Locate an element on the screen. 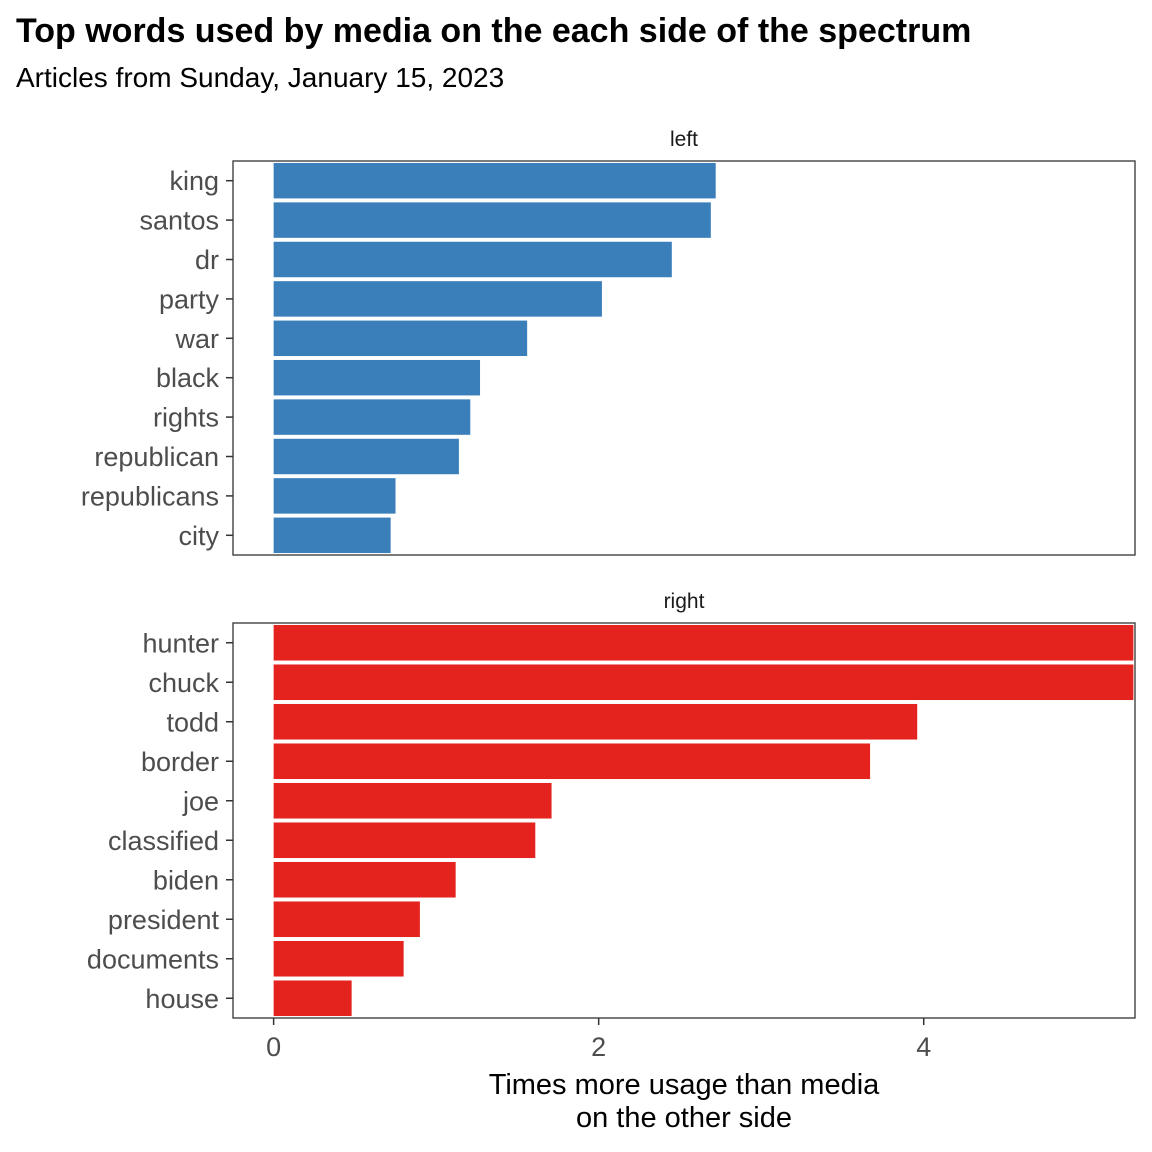  y-tick-label: city is located at coordinates (199, 536).